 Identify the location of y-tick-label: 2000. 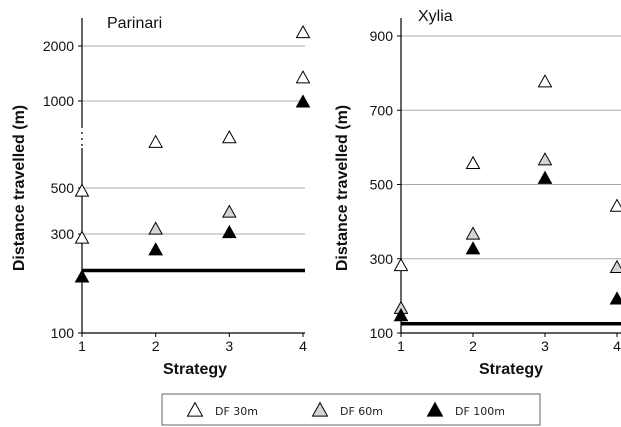
(58, 46).